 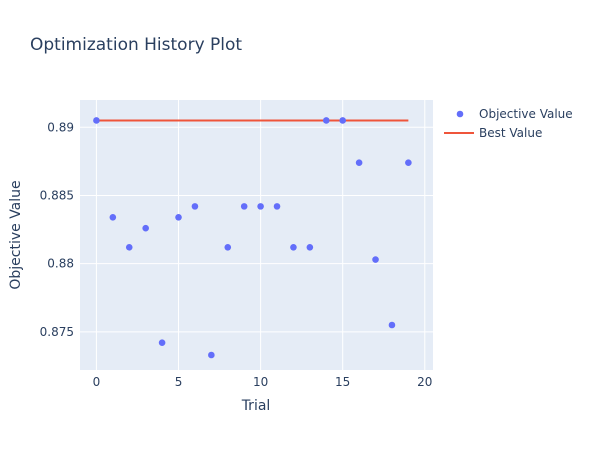 I want to click on y-tick-label: 0.885, so click(x=57, y=195).